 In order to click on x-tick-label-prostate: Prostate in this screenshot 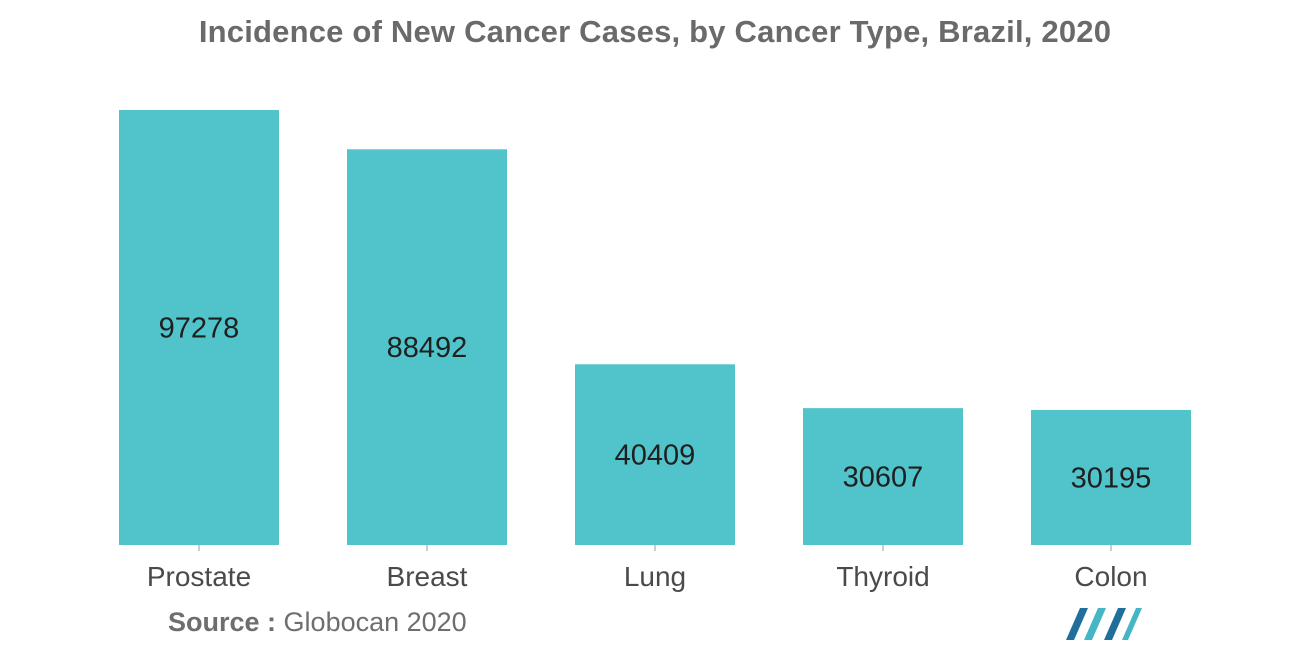, I will do `click(199, 576)`.